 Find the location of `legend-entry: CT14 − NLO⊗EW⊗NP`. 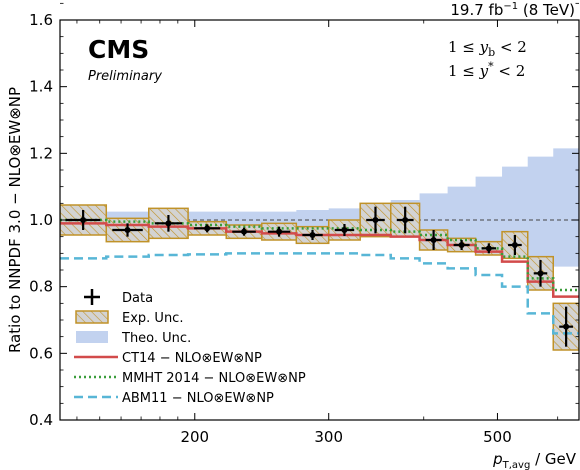

legend-entry: CT14 − NLO⊗EW⊗NP is located at coordinates (168, 358).